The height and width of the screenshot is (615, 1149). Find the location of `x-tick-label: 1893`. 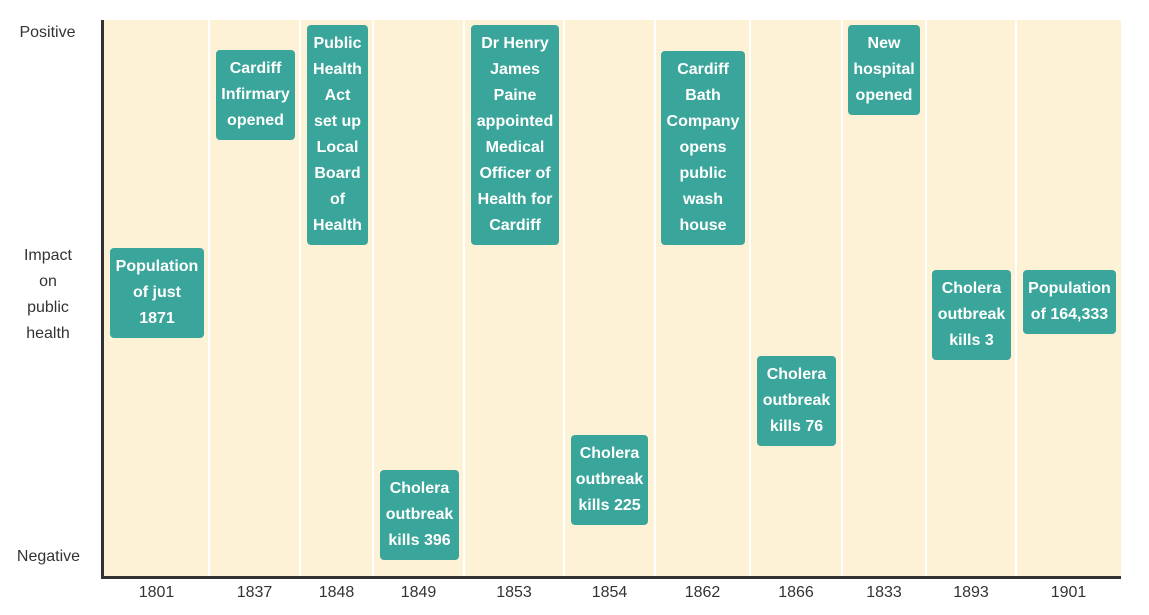

x-tick-label: 1893 is located at coordinates (971, 592).